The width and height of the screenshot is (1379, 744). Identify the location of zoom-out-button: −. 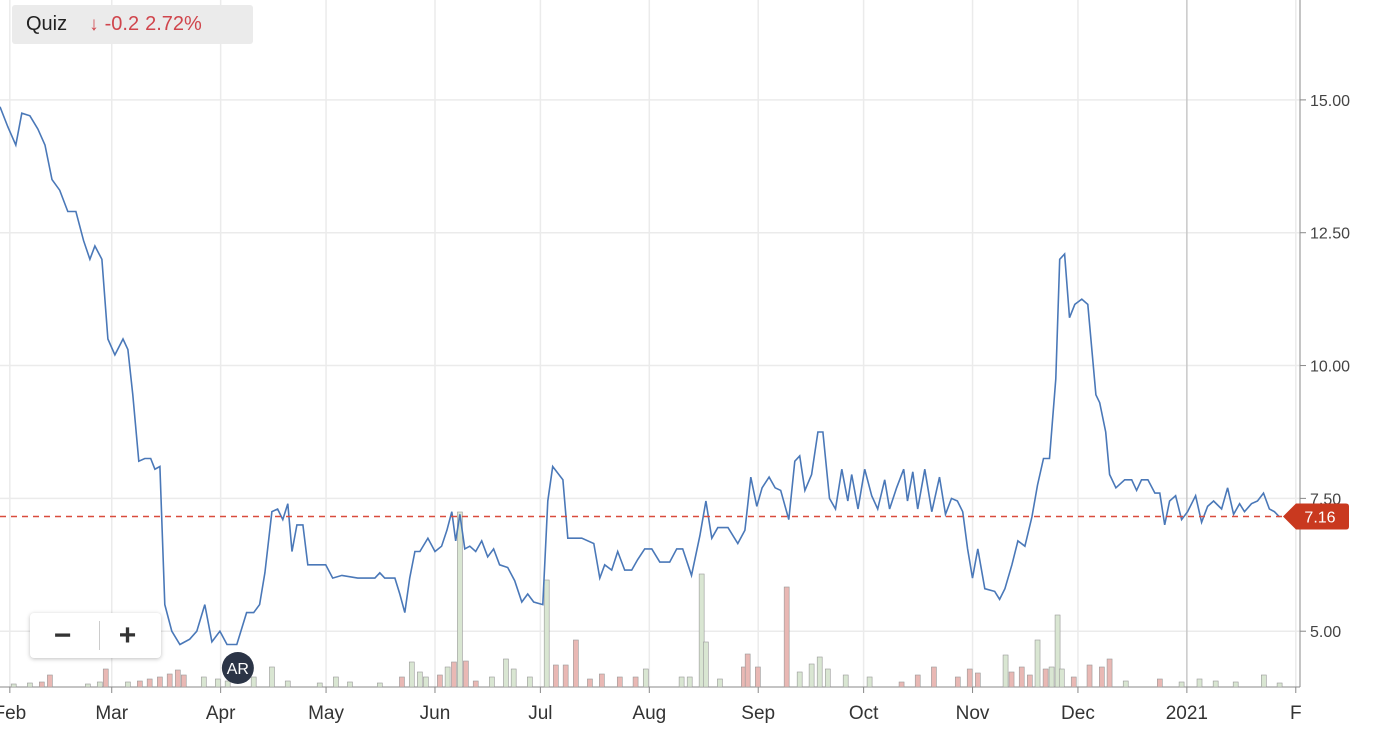
(62, 635).